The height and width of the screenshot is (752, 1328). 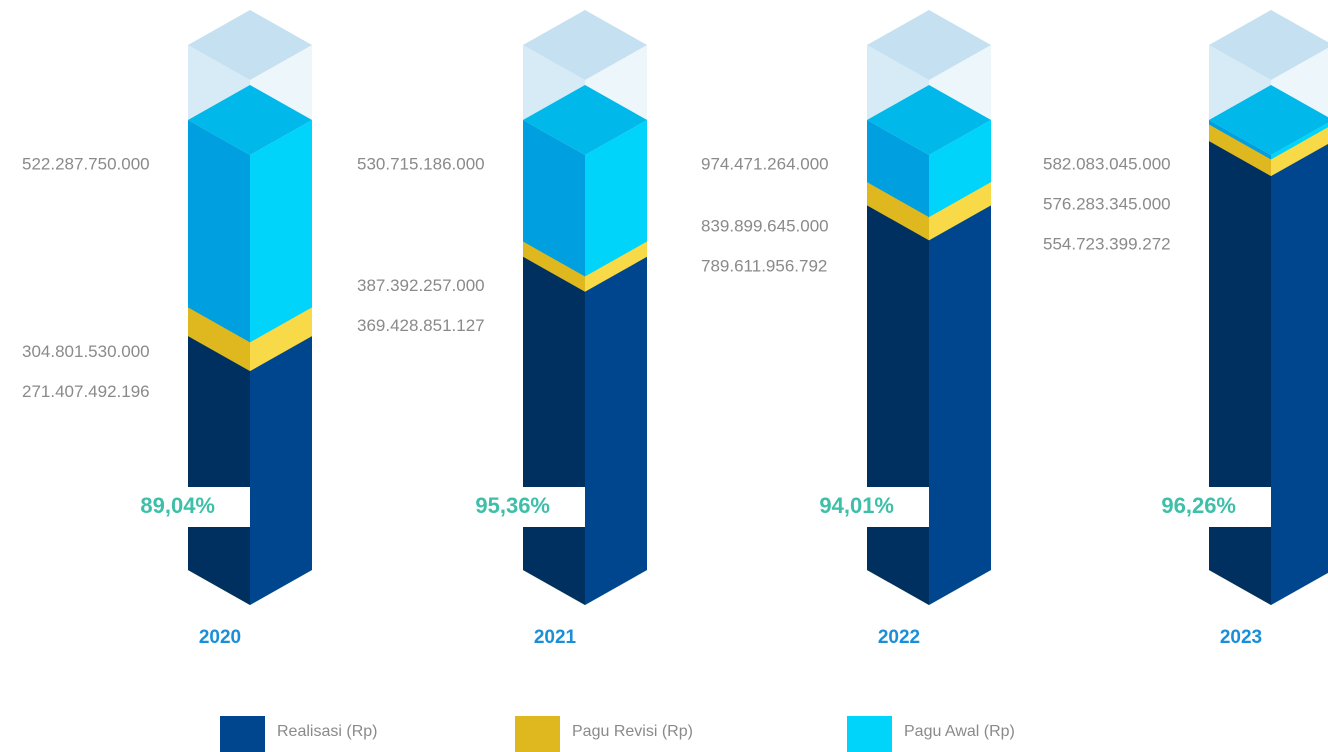 What do you see at coordinates (959, 731) in the screenshot?
I see `legend-label: Pagu Awal (Rp)` at bounding box center [959, 731].